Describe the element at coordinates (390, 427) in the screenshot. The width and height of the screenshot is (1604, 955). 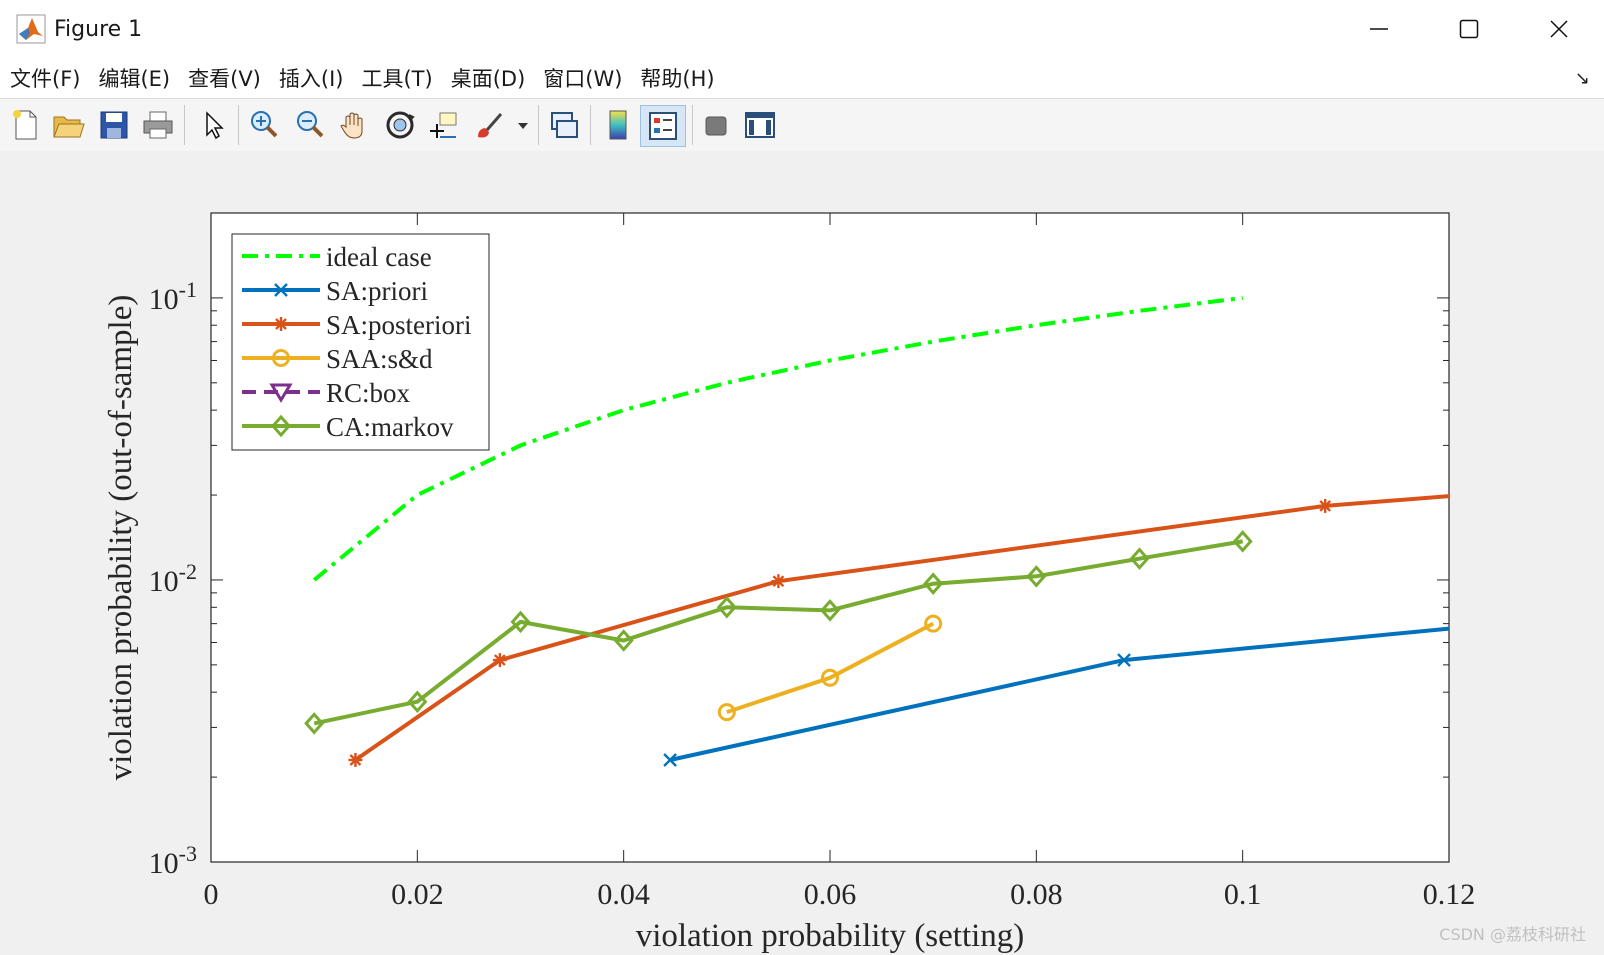
I see `legend-label: CA:markov` at that location.